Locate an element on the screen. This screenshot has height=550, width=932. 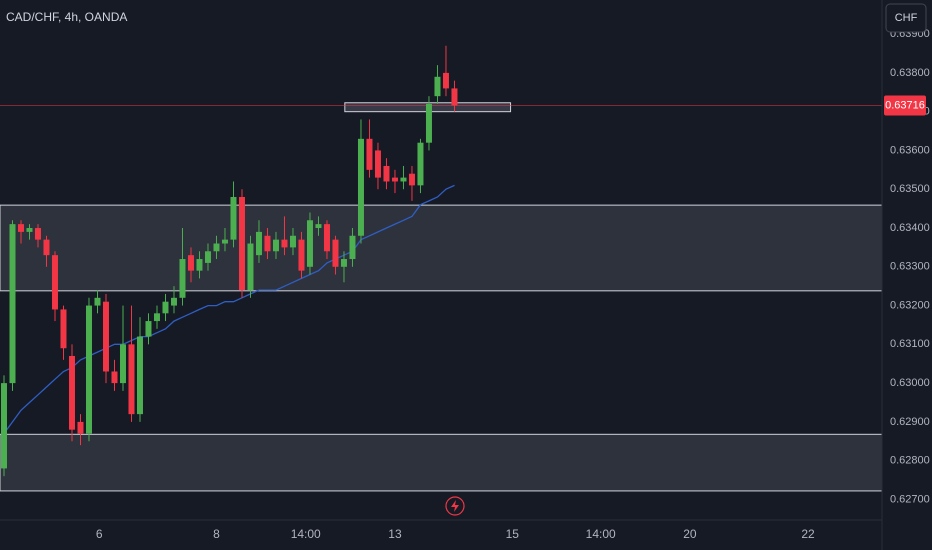
x-tick-label: 20 is located at coordinates (690, 534).